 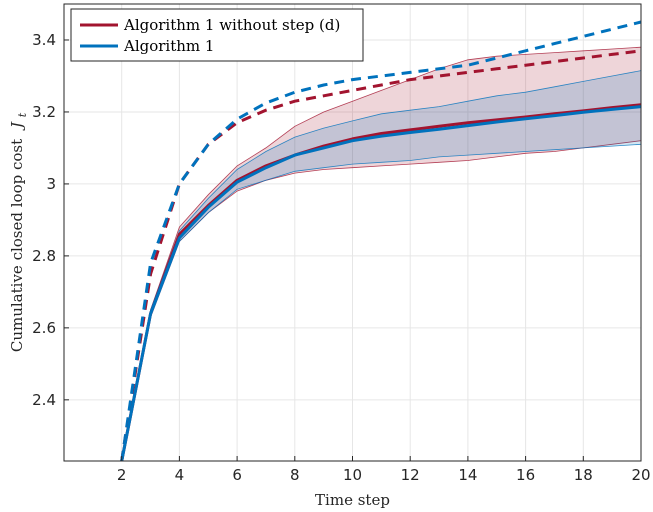 What do you see at coordinates (295, 475) in the screenshot?
I see `x-tick-label: 8` at bounding box center [295, 475].